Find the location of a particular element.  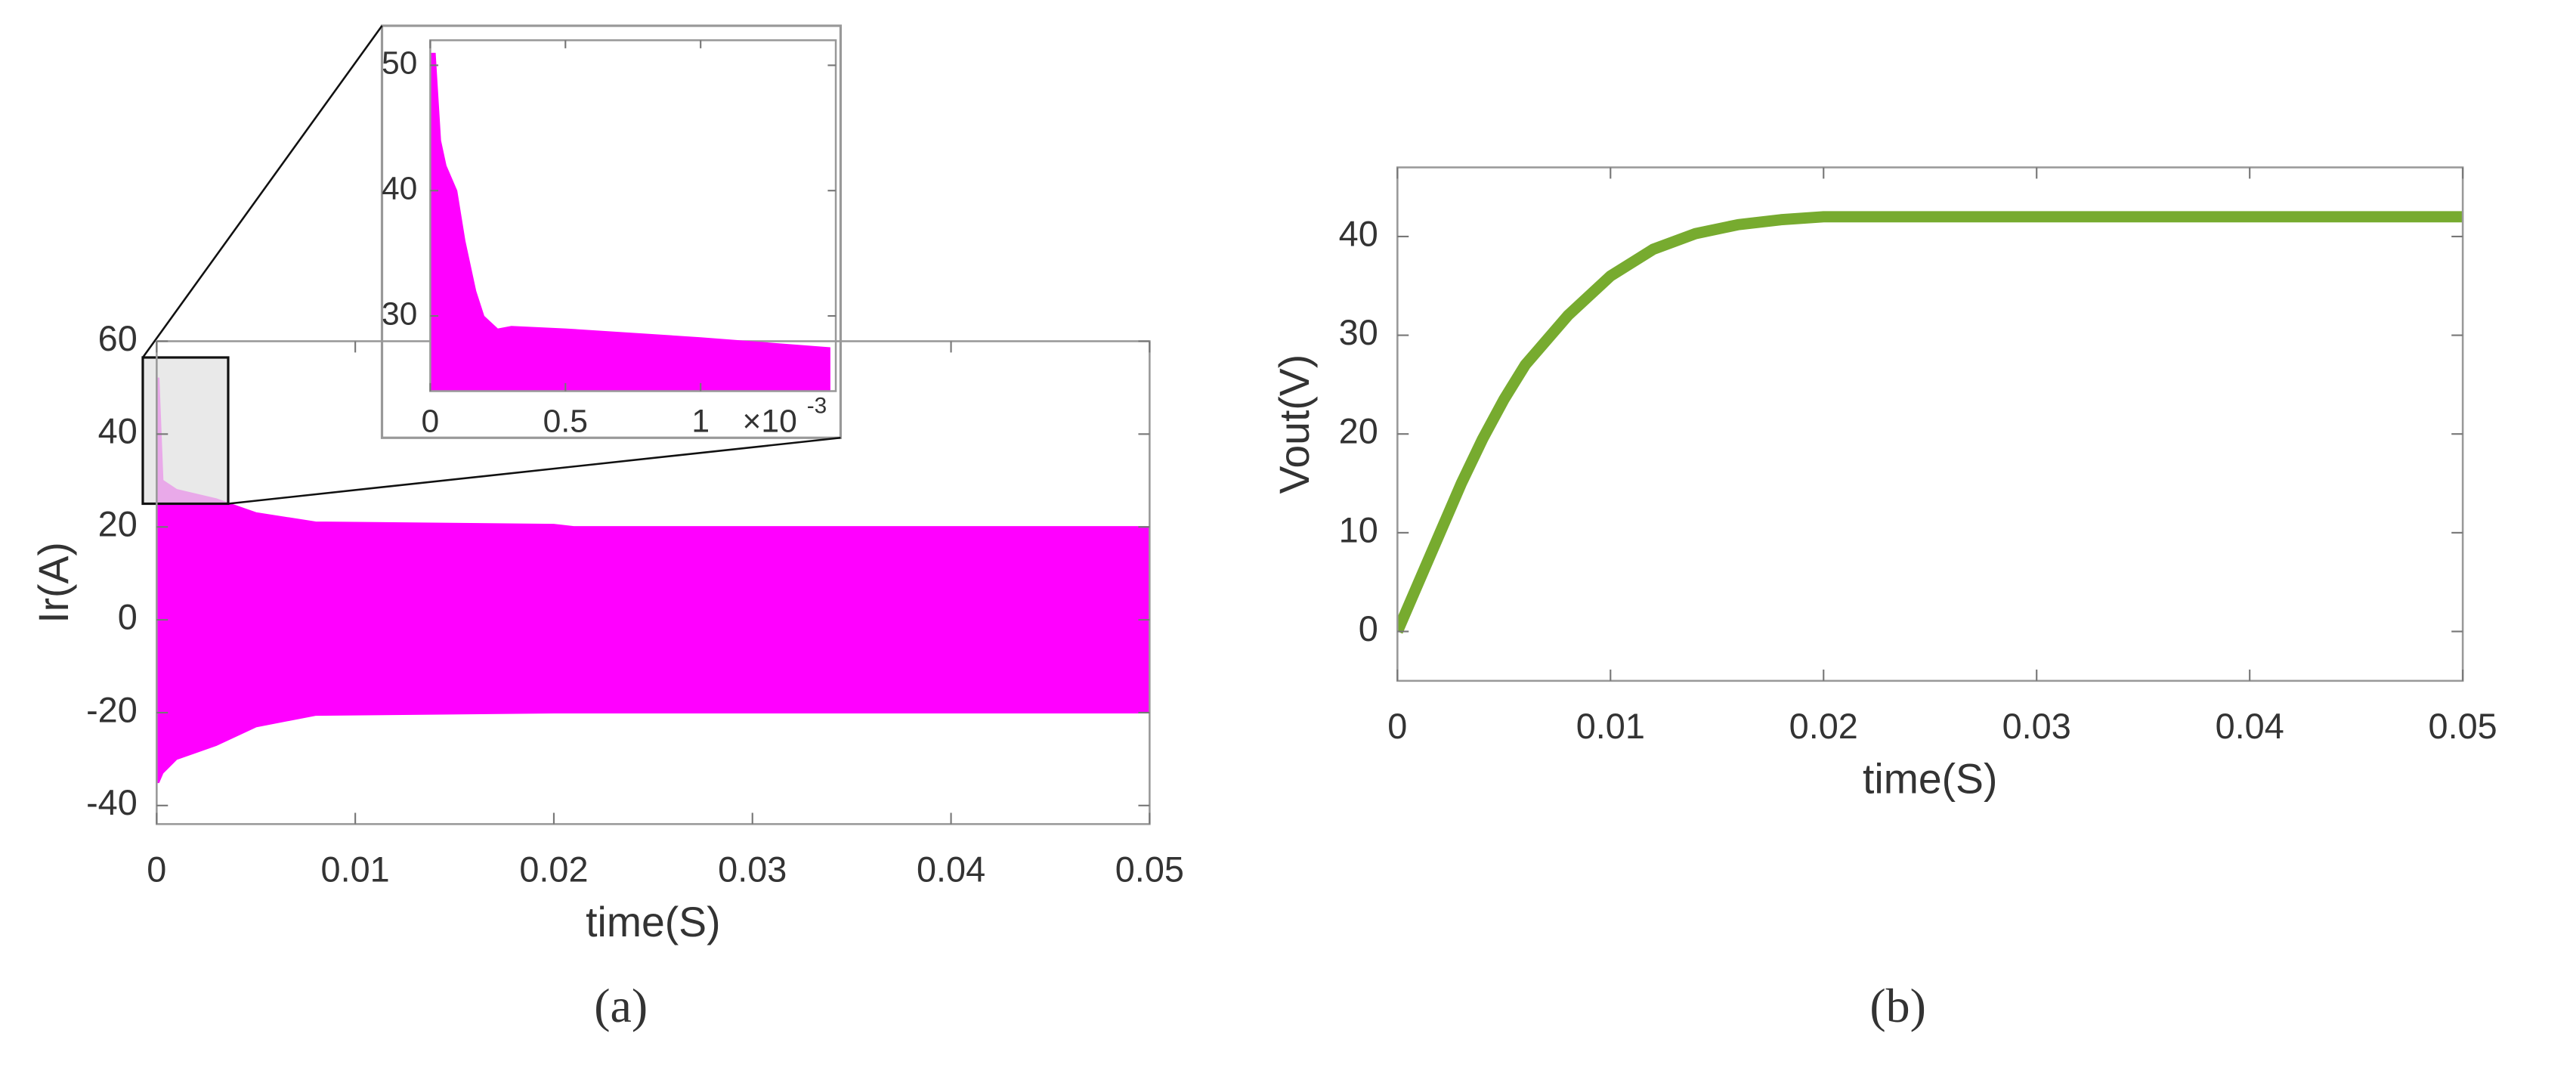

y-tick-label: -20 is located at coordinates (112, 709).